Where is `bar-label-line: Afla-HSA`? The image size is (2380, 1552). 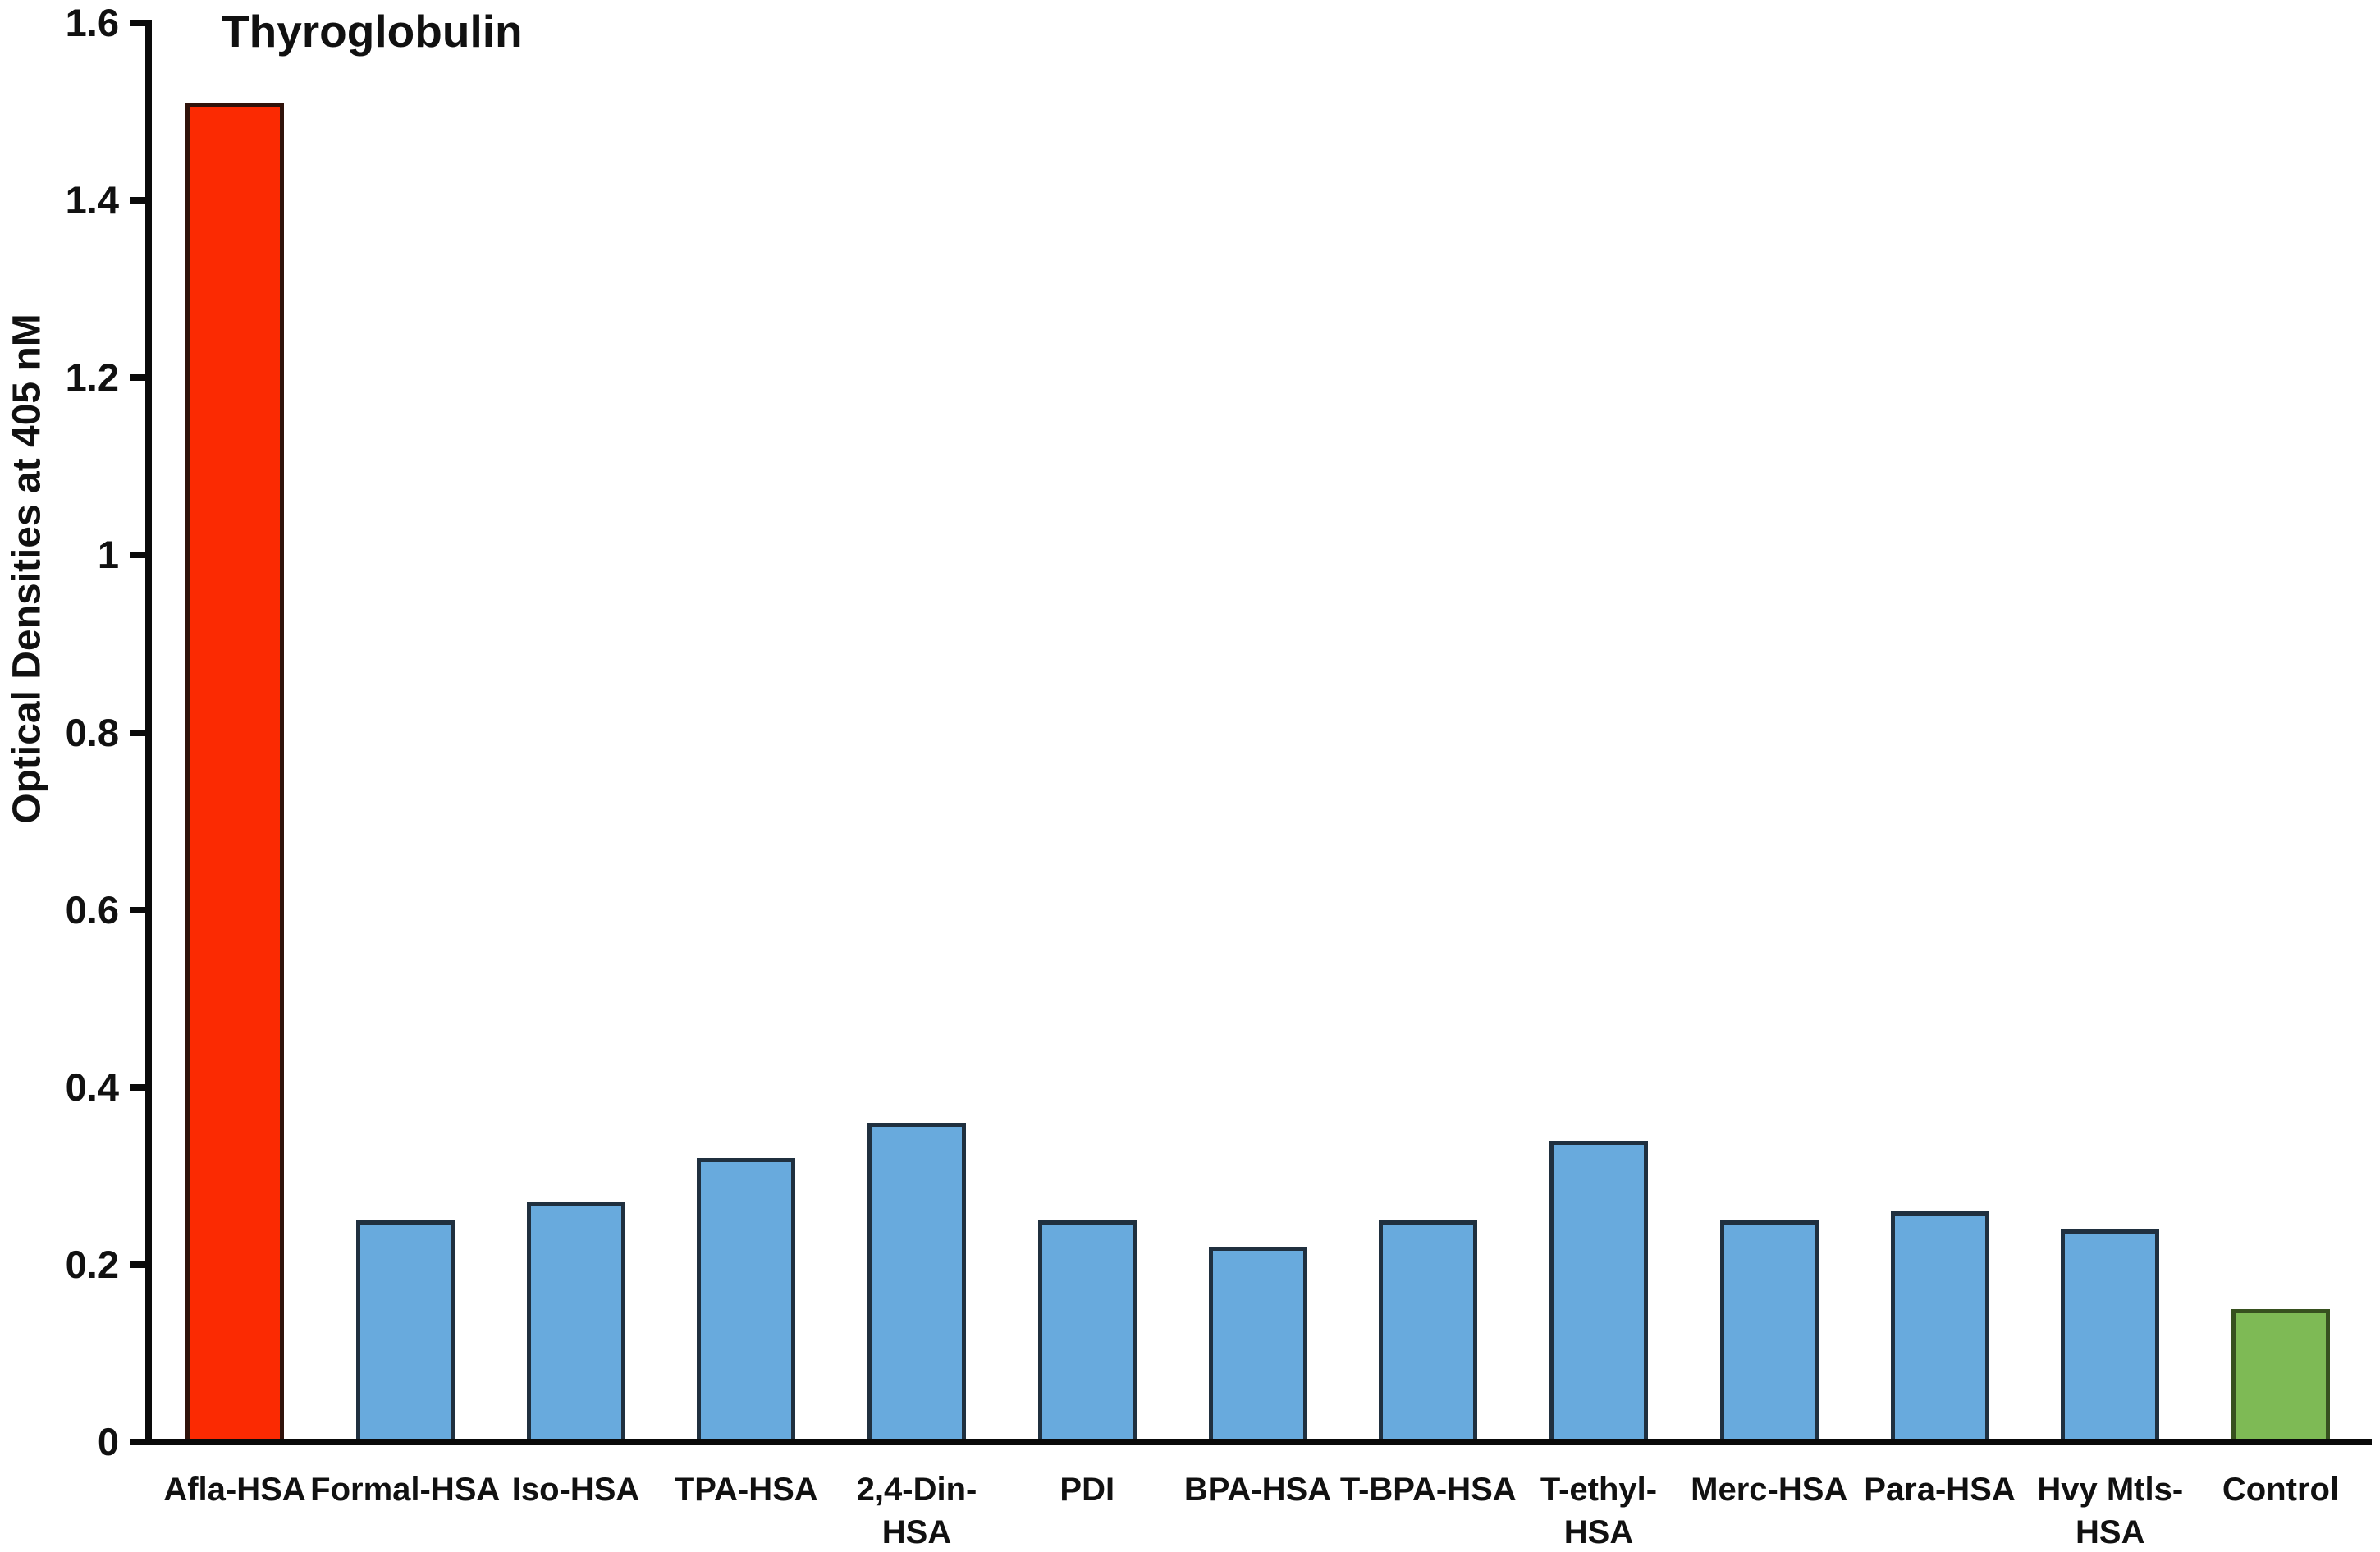
bar-label-line: Afla-HSA is located at coordinates (234, 1490).